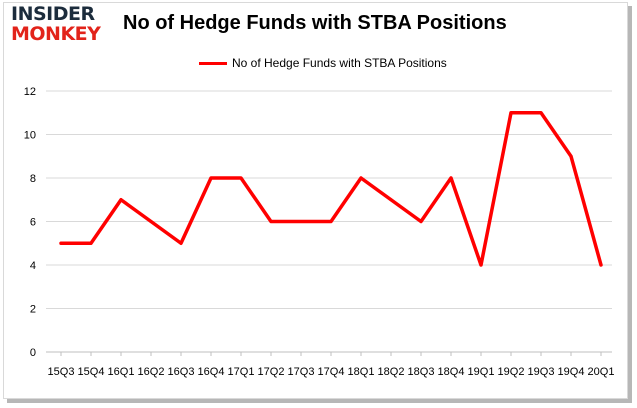 This screenshot has width=637, height=408. I want to click on y-tick-label-6: 6, so click(33, 223).